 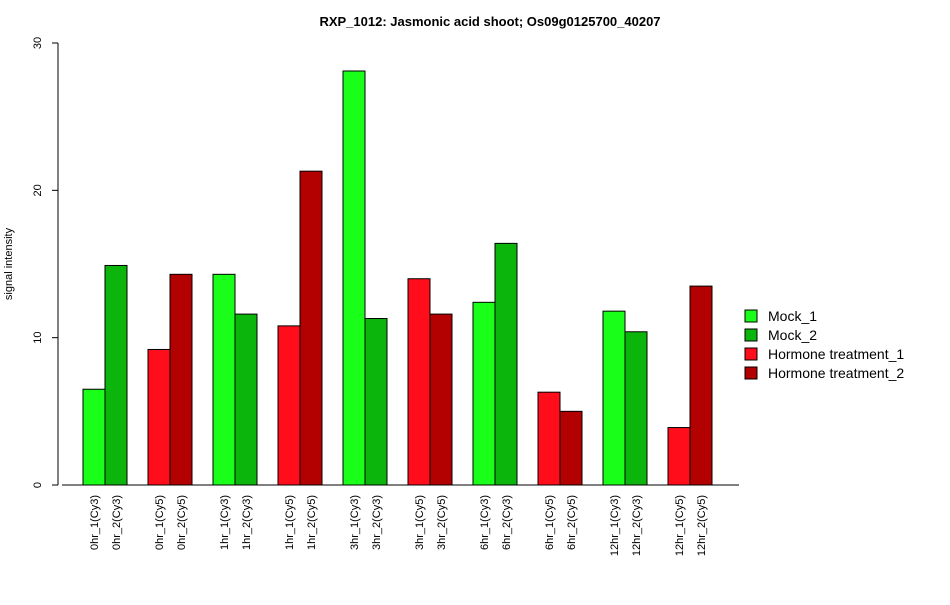 I want to click on x-tick-label: 1hr_1(Cy3), so click(x=225, y=522).